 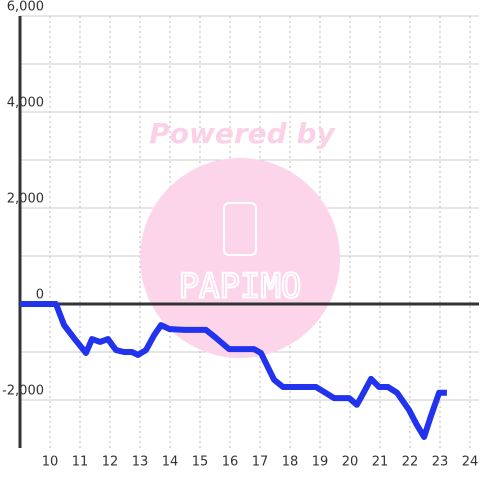 What do you see at coordinates (25, 103) in the screenshot?
I see `y-tick-label: 4,000` at bounding box center [25, 103].